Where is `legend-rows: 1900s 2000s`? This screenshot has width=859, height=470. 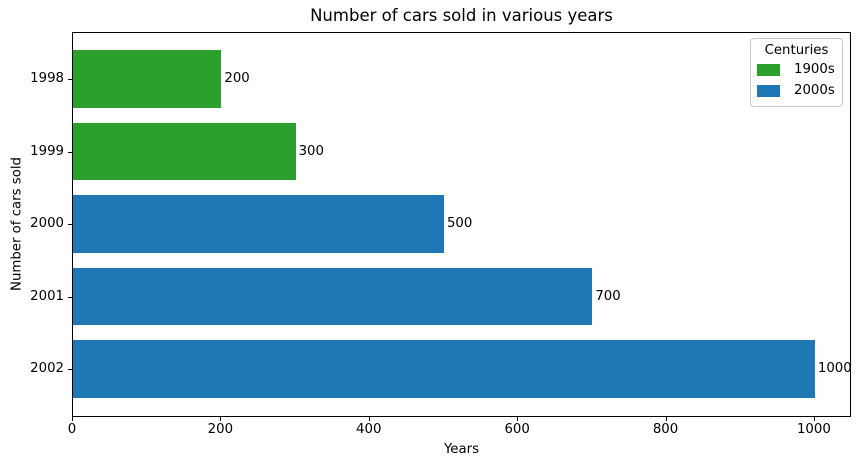 legend-rows: 1900s 2000s is located at coordinates (796, 80).